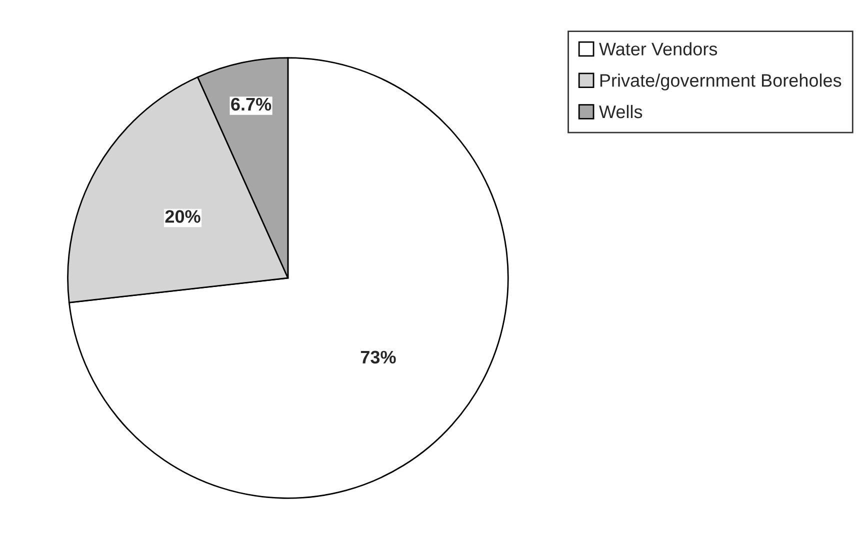 Image resolution: width=866 pixels, height=556 pixels. Describe the element at coordinates (658, 49) in the screenshot. I see `legend-label: Water Vendors` at that location.